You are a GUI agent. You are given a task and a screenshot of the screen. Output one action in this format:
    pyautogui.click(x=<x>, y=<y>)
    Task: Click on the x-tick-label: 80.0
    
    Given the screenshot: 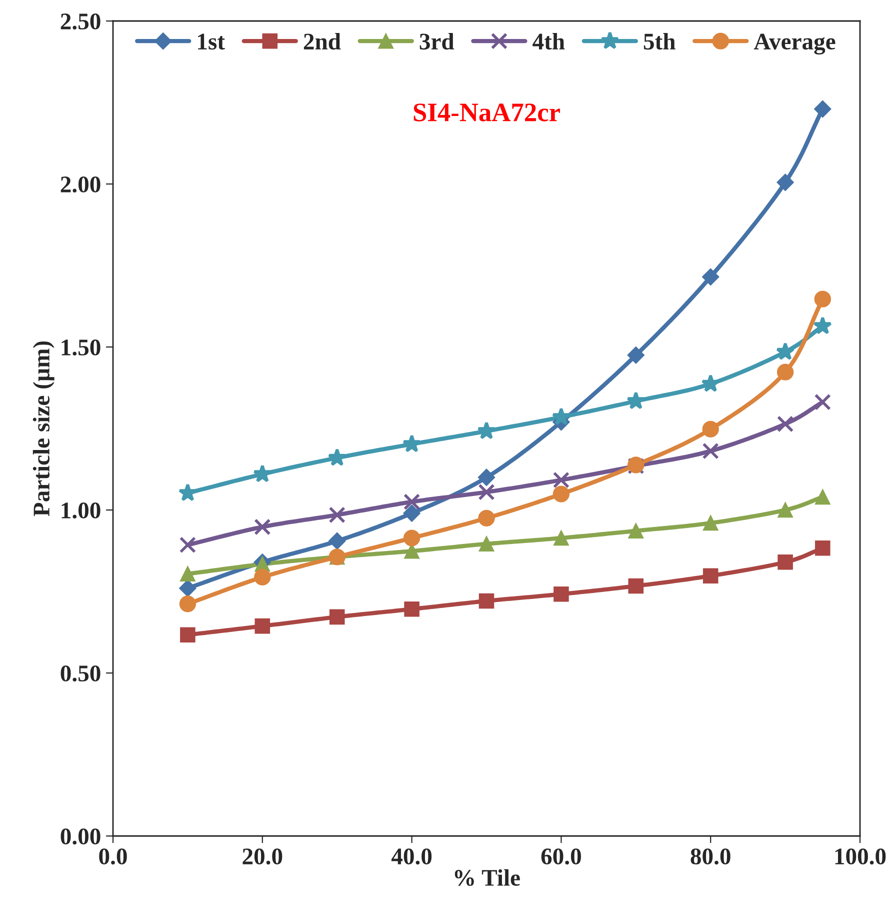 What is the action you would take?
    pyautogui.click(x=710, y=856)
    